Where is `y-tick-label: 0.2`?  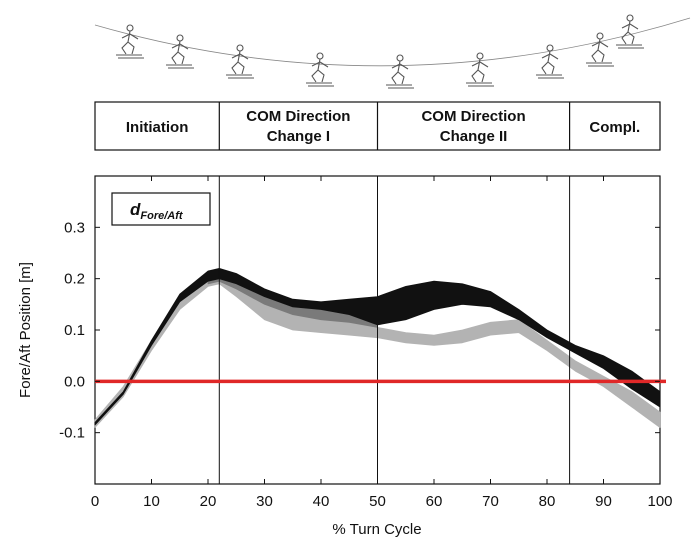
y-tick-label: 0.2 is located at coordinates (74, 279).